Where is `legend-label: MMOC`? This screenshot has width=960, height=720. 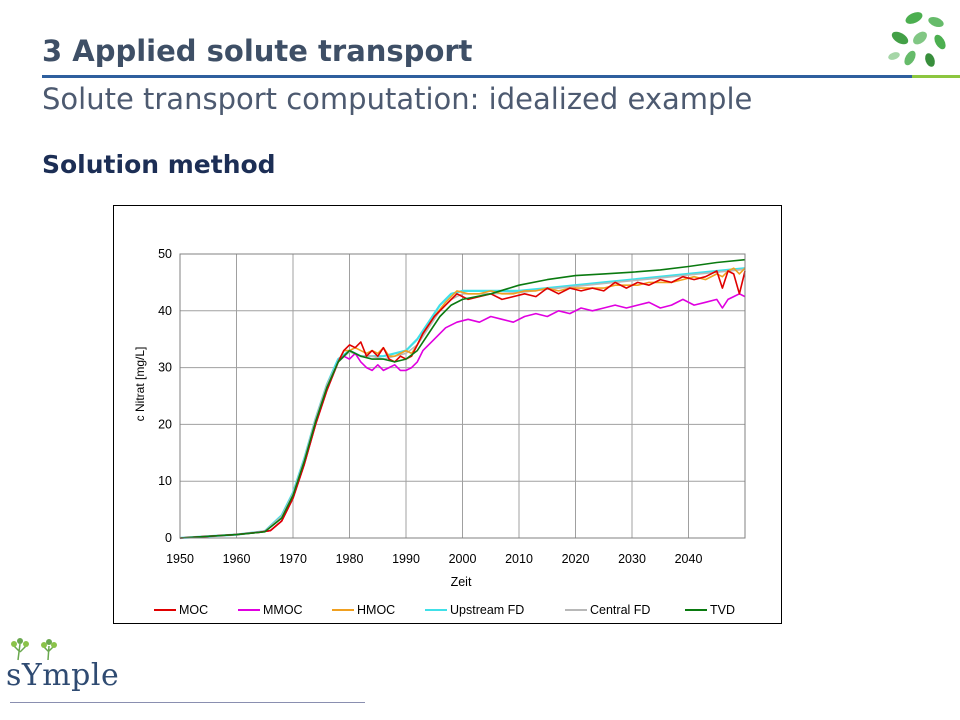
legend-label: MMOC is located at coordinates (283, 610).